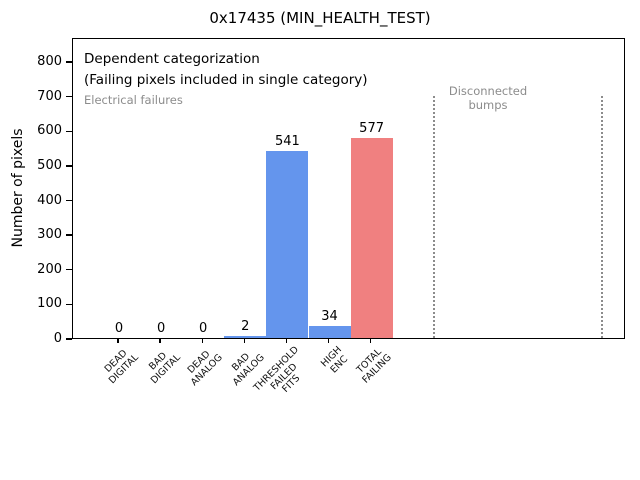 The height and width of the screenshot is (480, 640). Describe the element at coordinates (245, 326) in the screenshot. I see `bar-value-label: 2` at that location.